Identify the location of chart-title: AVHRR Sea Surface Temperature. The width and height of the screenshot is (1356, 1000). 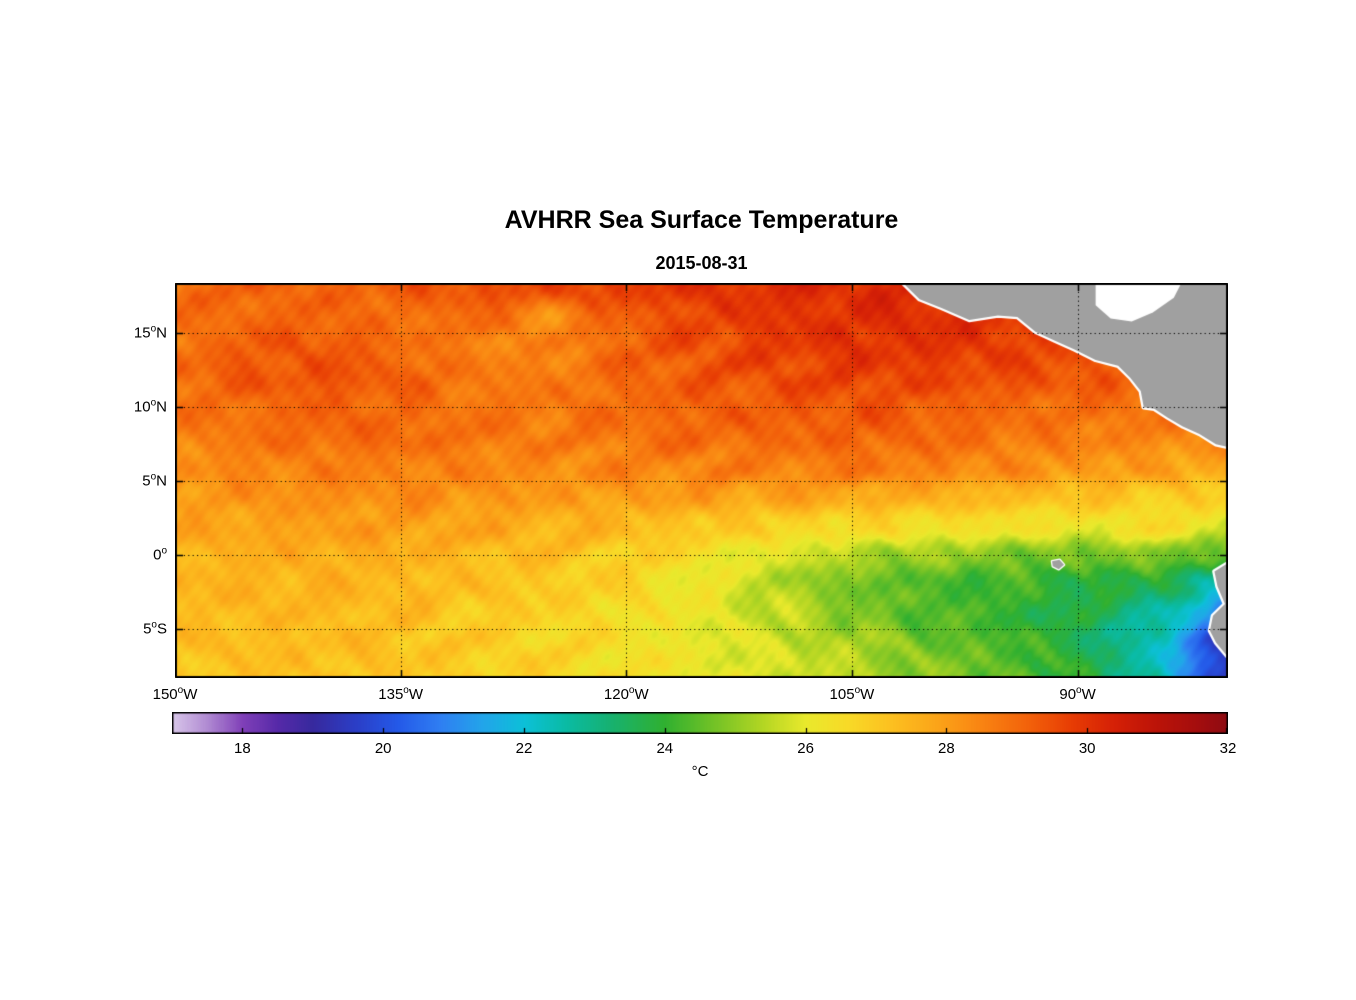
(701, 220).